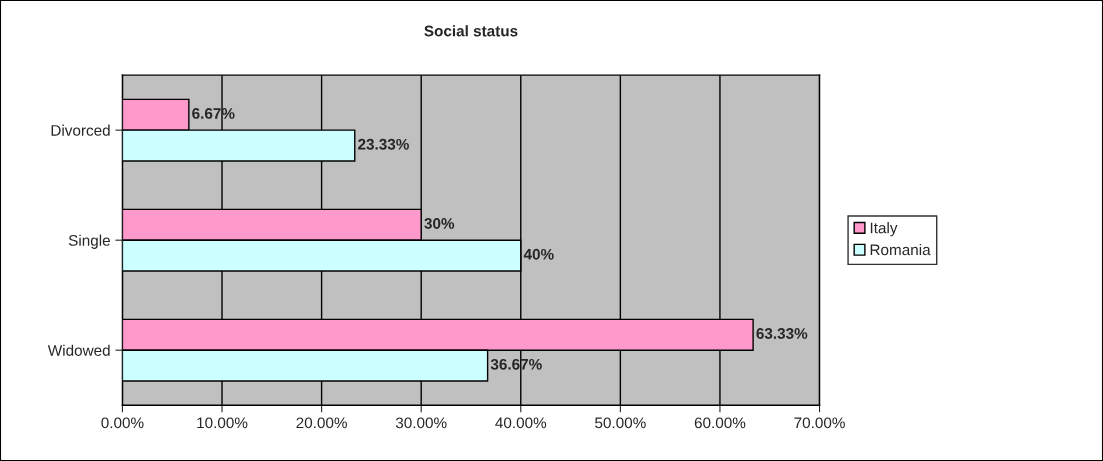 This screenshot has width=1103, height=461. I want to click on x-tick-label: 70.00%, so click(819, 423).